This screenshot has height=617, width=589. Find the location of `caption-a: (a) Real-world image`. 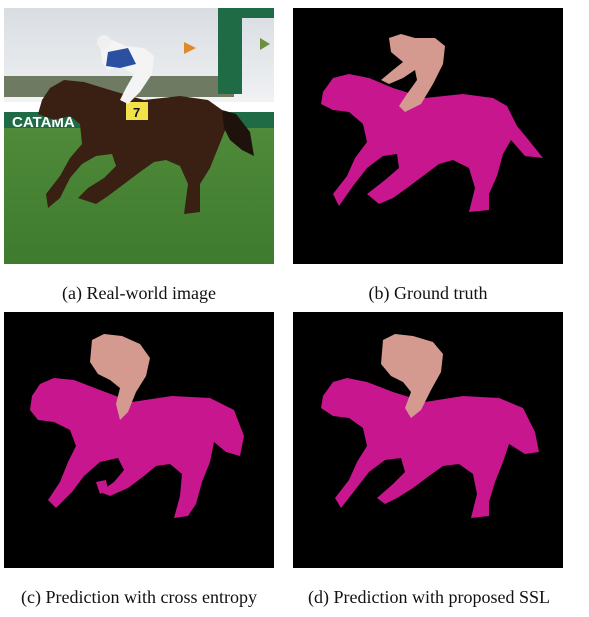

caption-a: (a) Real-world image is located at coordinates (139, 293).